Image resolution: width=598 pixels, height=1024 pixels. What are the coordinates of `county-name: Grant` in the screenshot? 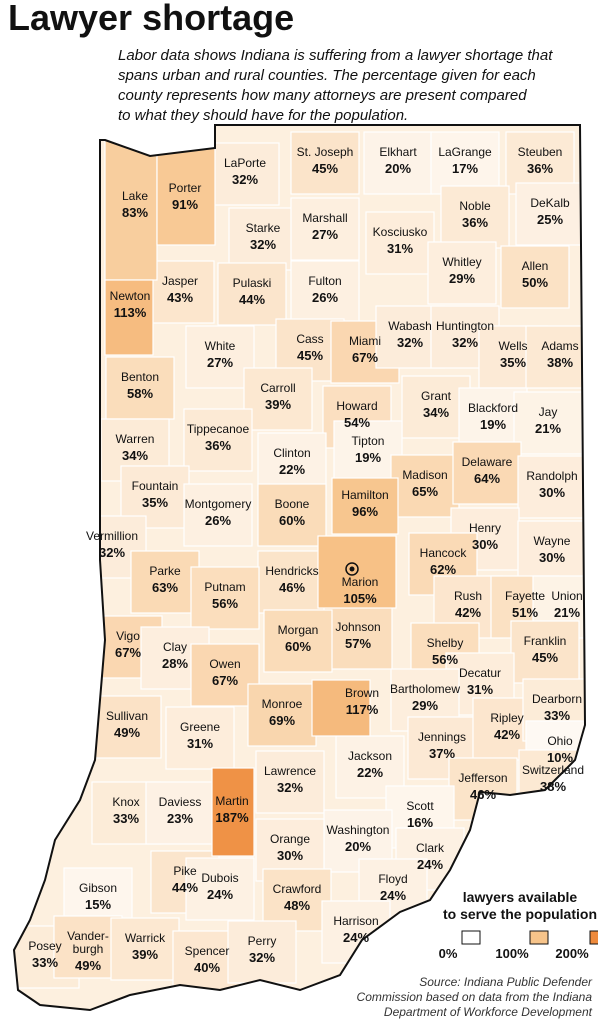 It's located at (436, 396).